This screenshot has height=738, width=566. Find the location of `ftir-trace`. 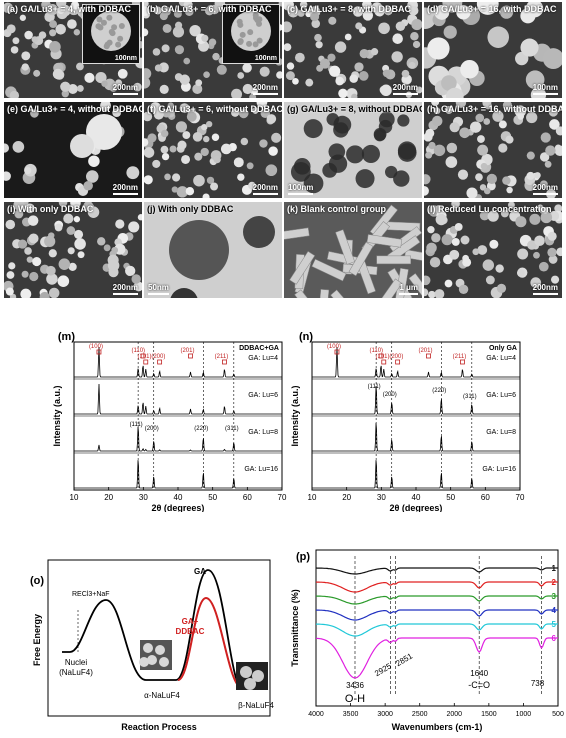

ftir-trace is located at coordinates (436, 600).